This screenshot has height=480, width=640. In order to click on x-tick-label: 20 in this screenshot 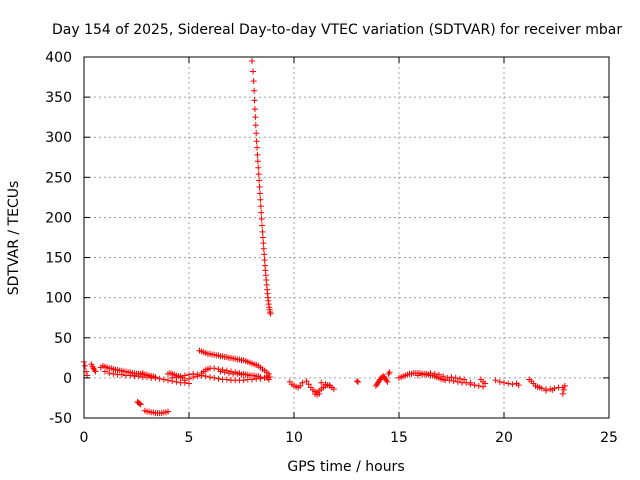, I will do `click(504, 438)`.